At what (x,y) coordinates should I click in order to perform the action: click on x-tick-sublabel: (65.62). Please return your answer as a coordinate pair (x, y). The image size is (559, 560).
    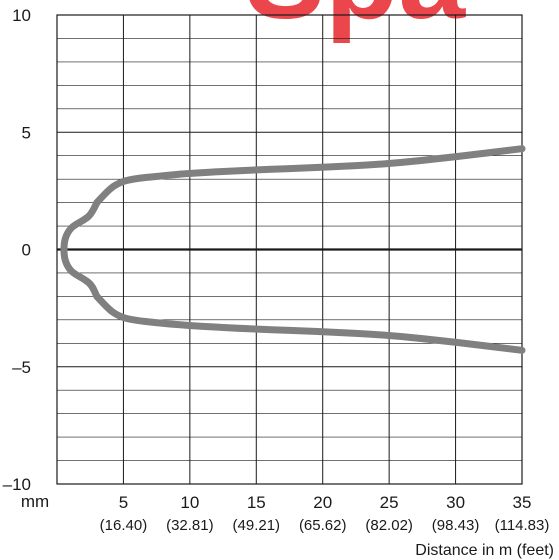
    Looking at the image, I should click on (323, 525).